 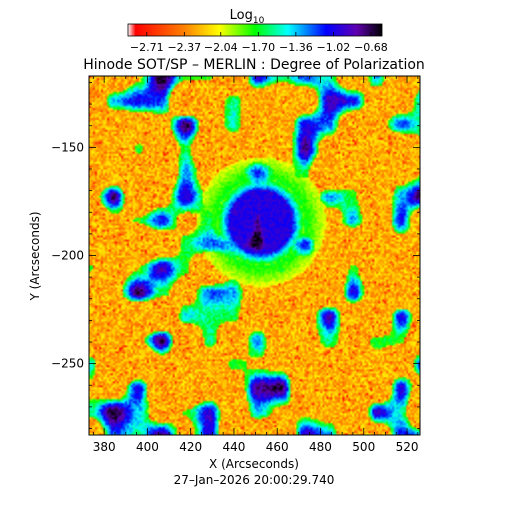 What do you see at coordinates (407, 447) in the screenshot?
I see `x-tick-label: 520` at bounding box center [407, 447].